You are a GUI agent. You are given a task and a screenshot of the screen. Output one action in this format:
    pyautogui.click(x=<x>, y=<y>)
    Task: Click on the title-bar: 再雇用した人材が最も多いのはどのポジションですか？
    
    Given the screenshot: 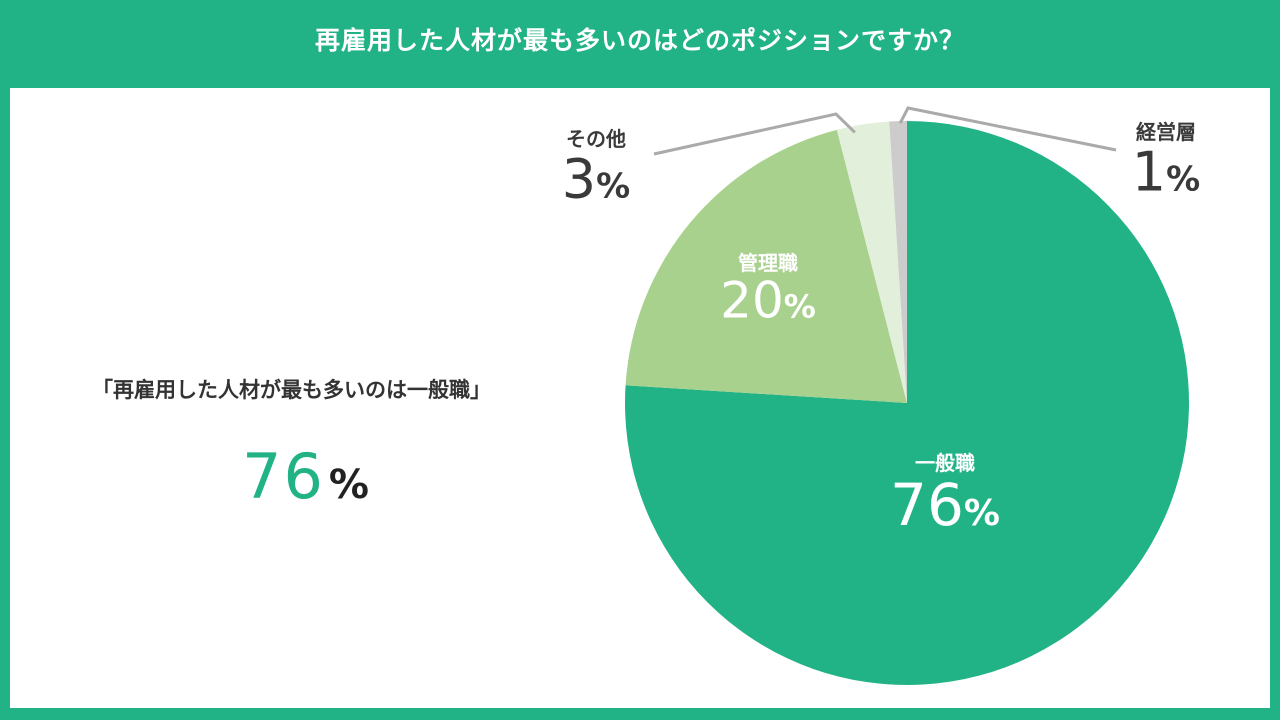 What is the action you would take?
    pyautogui.click(x=640, y=44)
    